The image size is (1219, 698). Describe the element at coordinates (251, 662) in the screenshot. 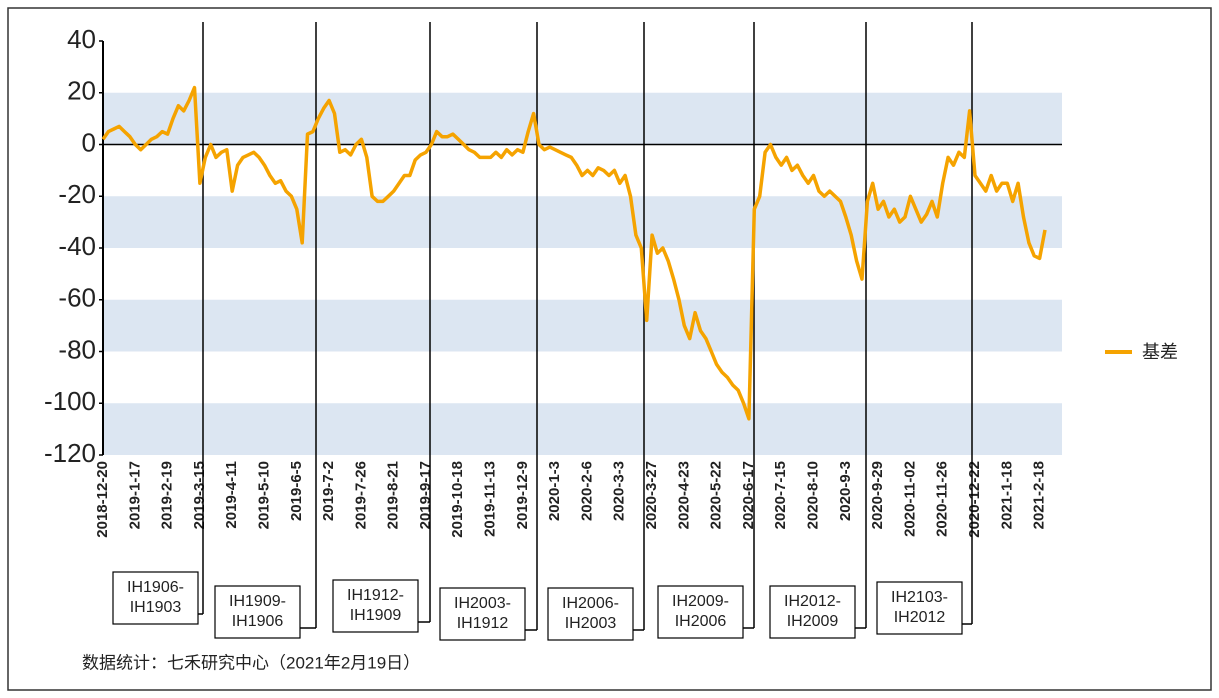

I see `source-note: 数据统计：七禾研究中心（2021年2月19日）` at that location.